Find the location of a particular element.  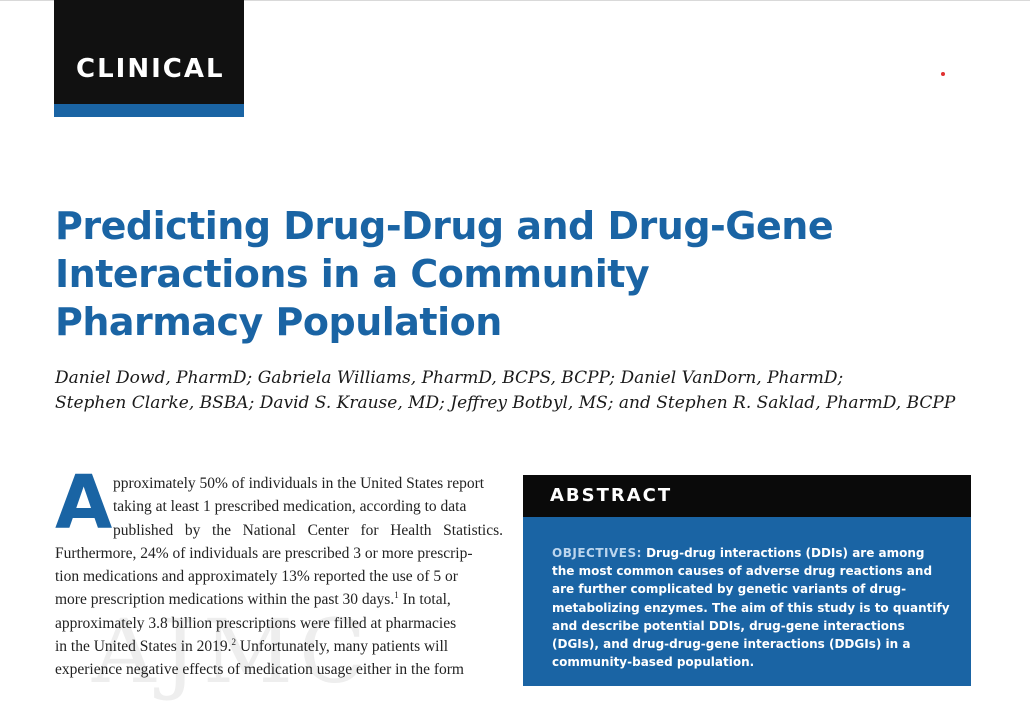

title-line: Pharmacy Population is located at coordinates (278, 322).